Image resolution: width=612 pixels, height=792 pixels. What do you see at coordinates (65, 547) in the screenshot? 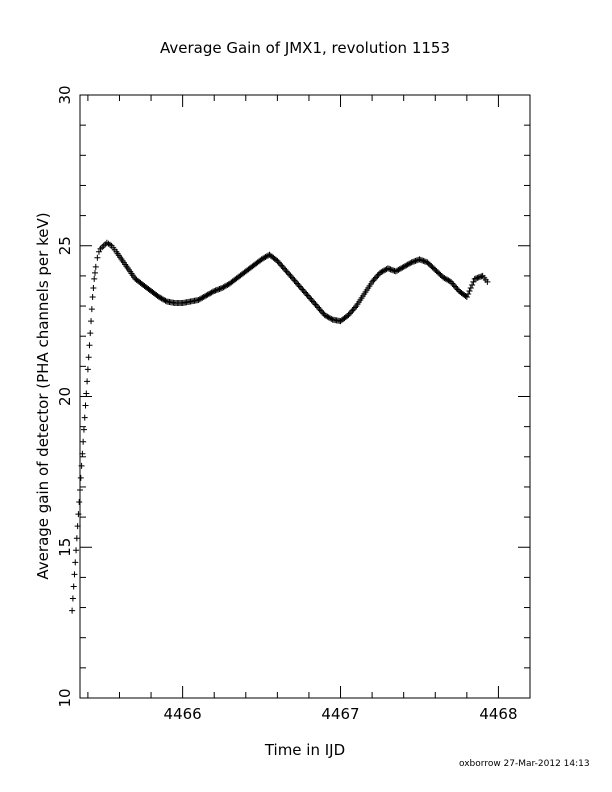
I see `y-tick-label-15: 15` at bounding box center [65, 547].